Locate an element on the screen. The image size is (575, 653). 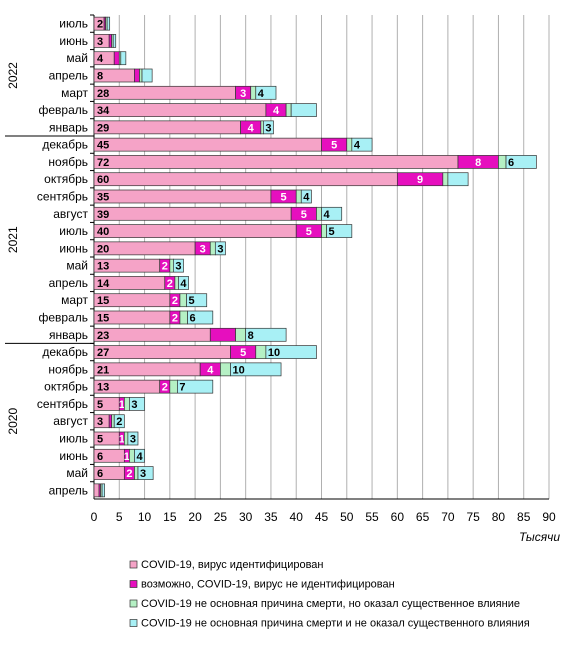
year-label: 2022 is located at coordinates (13, 75).